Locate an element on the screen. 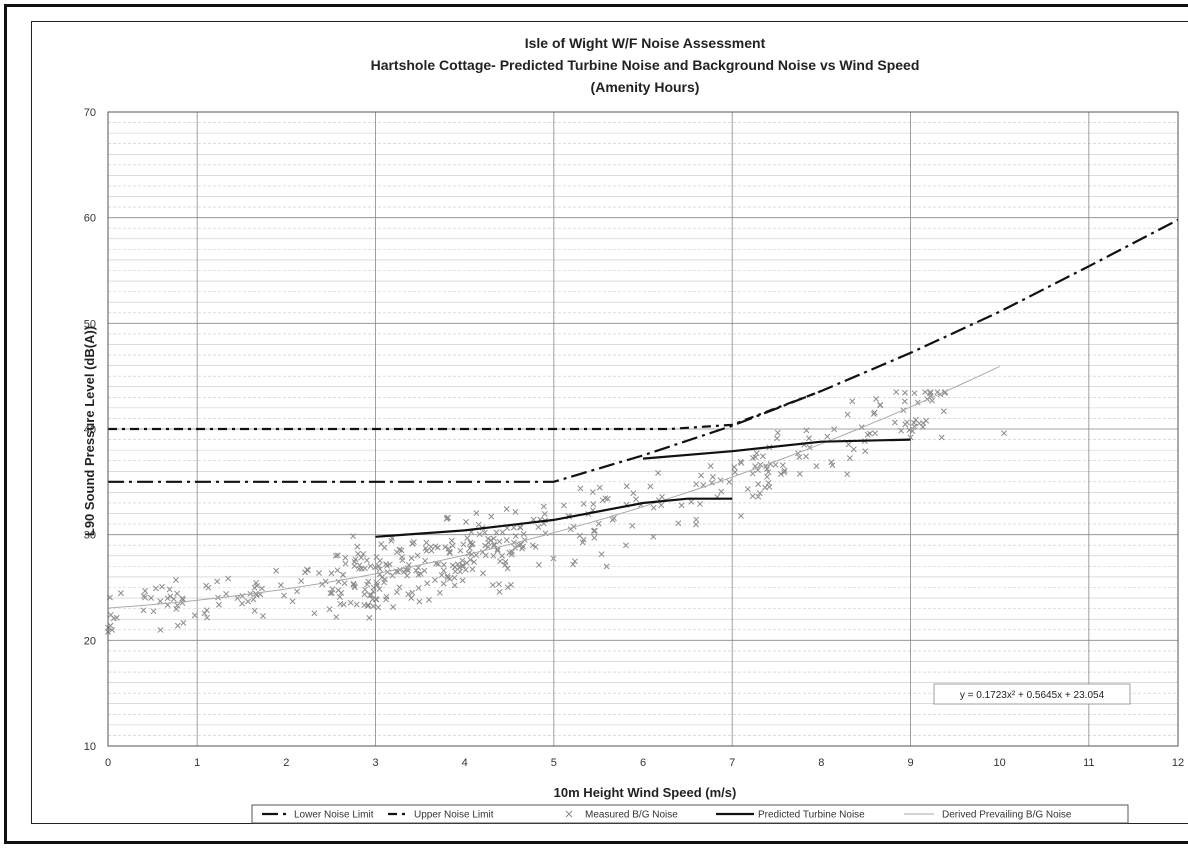  upper-noise-limit-line is located at coordinates (465, 410).